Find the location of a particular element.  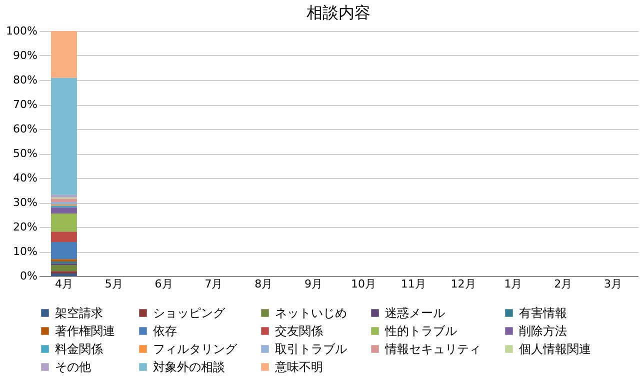

legend-label: 交友関係 is located at coordinates (299, 331).